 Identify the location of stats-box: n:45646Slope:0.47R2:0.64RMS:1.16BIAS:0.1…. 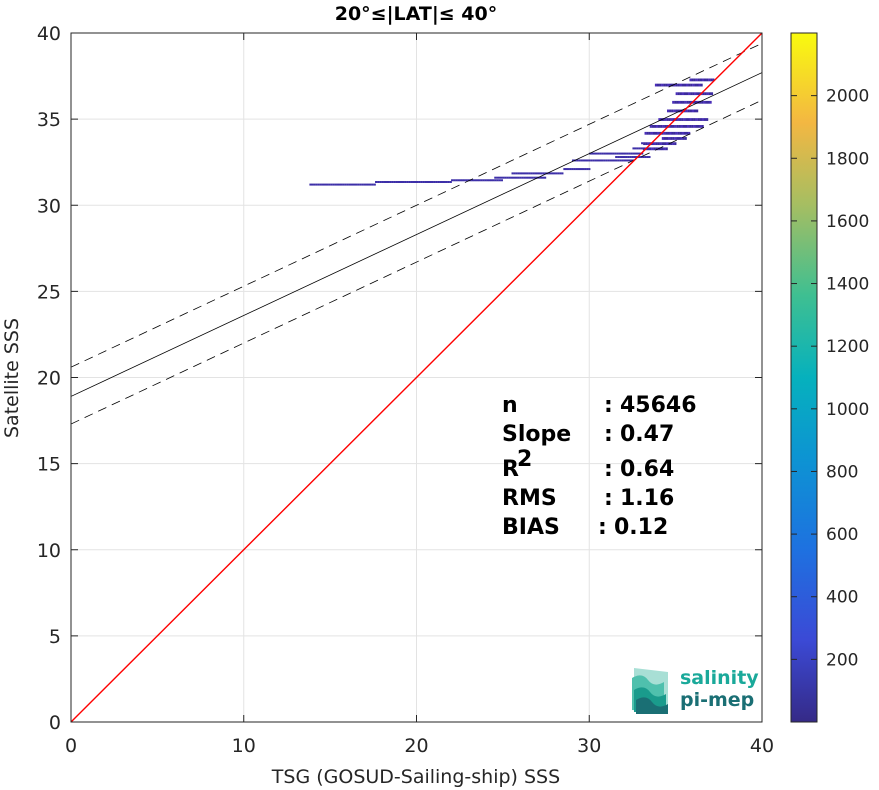
(599, 466).